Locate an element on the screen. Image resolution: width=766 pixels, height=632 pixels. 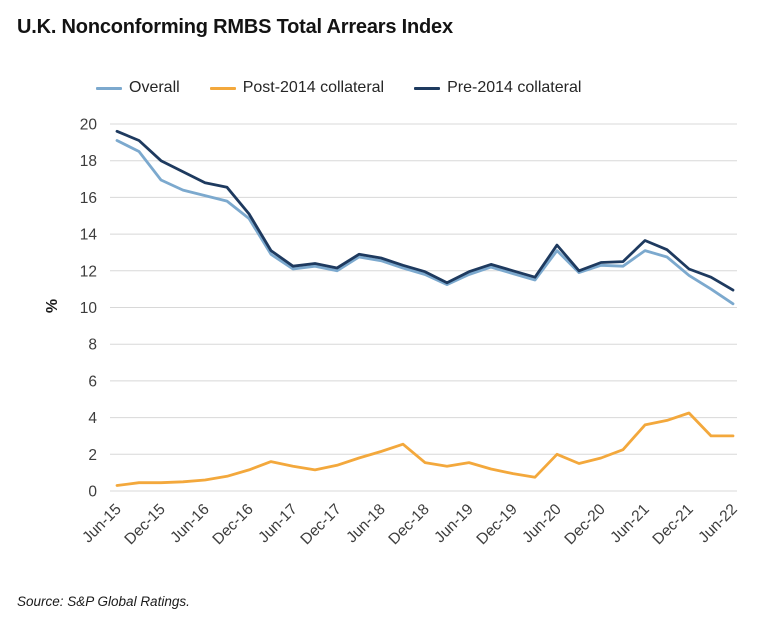
y-tick-label: 0 is located at coordinates (92, 492).